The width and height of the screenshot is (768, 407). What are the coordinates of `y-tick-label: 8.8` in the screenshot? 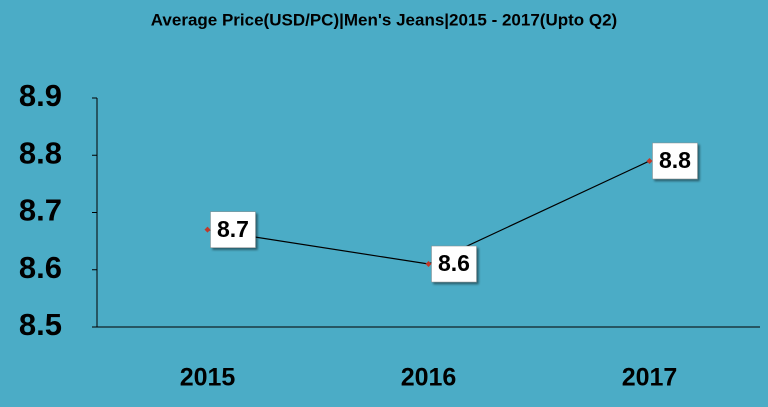 It's located at (40, 152).